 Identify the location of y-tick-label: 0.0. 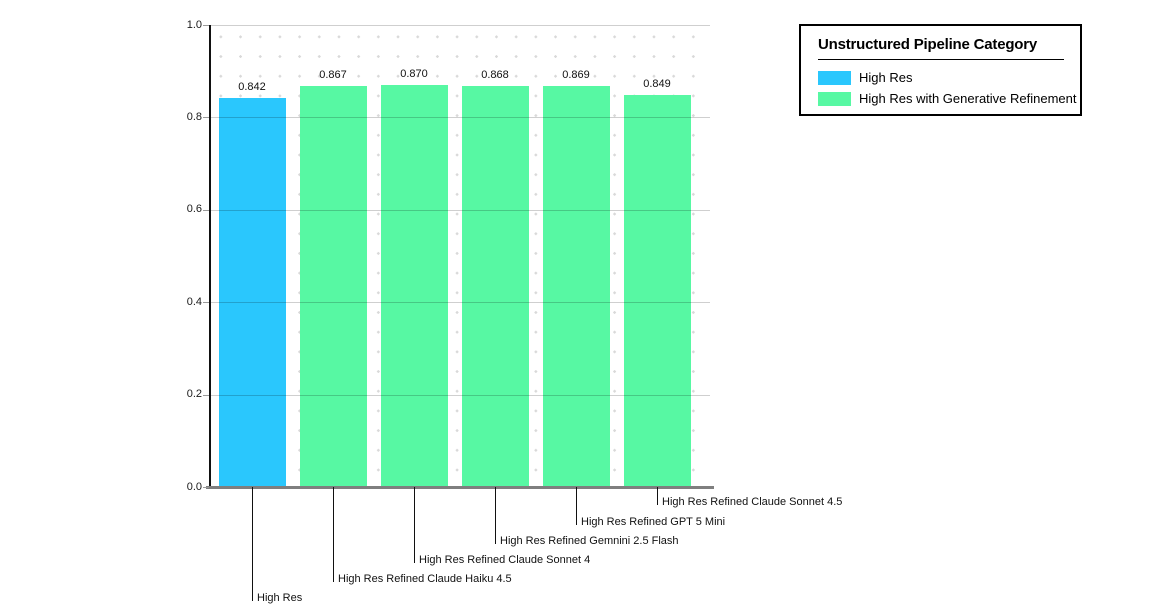
(194, 486).